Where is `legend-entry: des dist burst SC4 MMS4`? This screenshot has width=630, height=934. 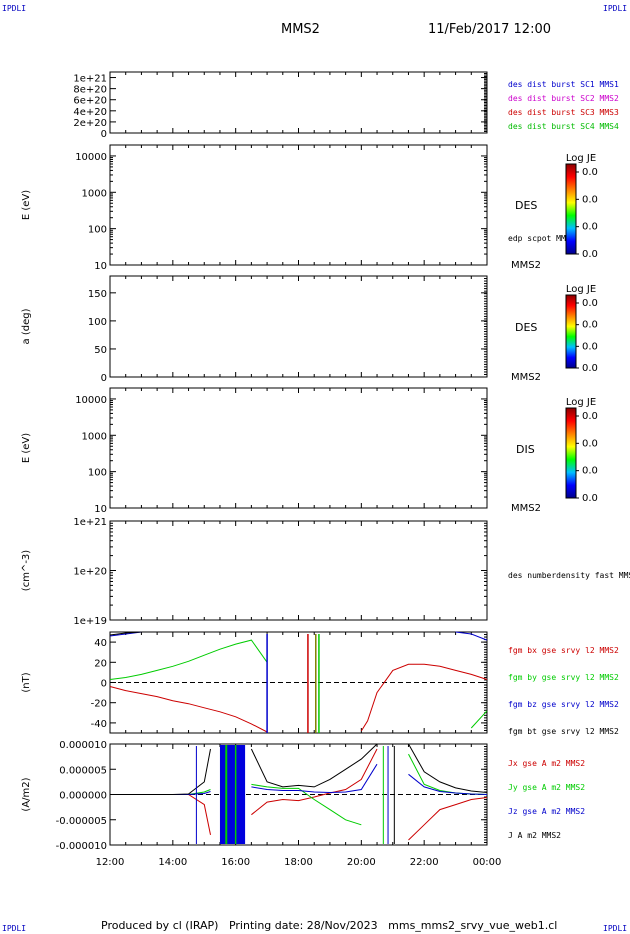
legend-entry: des dist burst SC4 MMS4 is located at coordinates (563, 126).